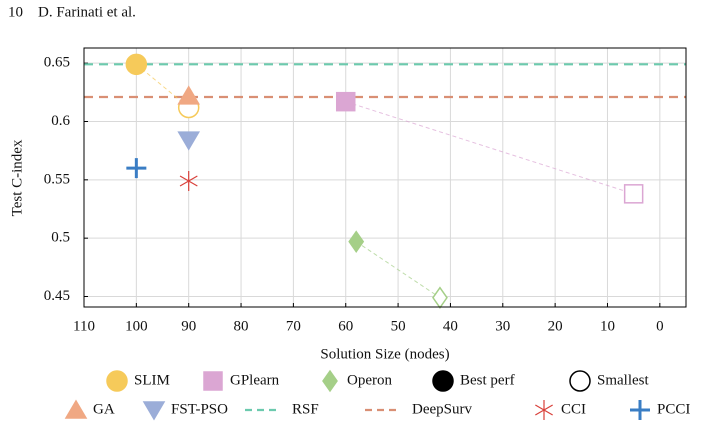 Image resolution: width=710 pixels, height=427 pixels. What do you see at coordinates (199, 409) in the screenshot?
I see `legend-label: FST-PSO` at bounding box center [199, 409].